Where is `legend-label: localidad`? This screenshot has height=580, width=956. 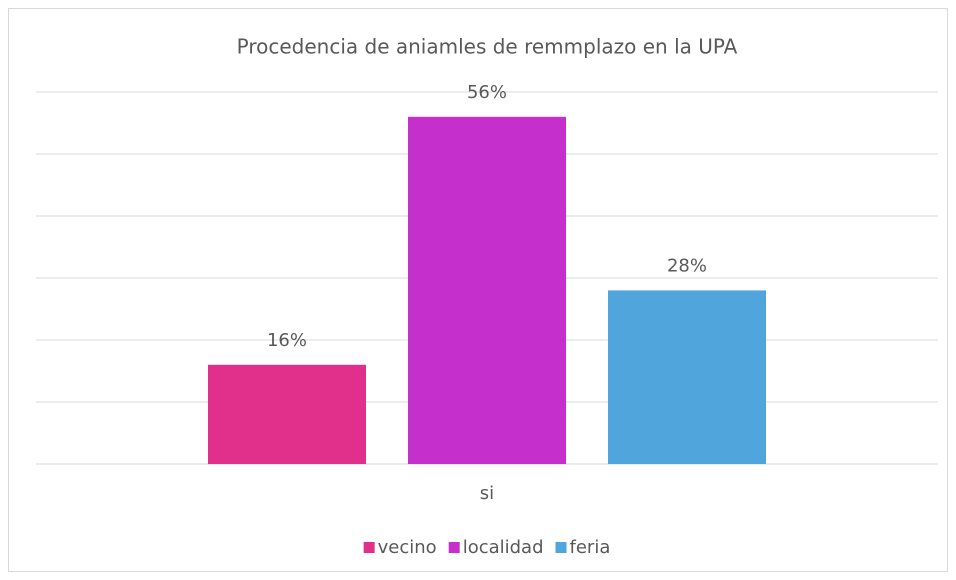 legend-label: localidad is located at coordinates (503, 547).